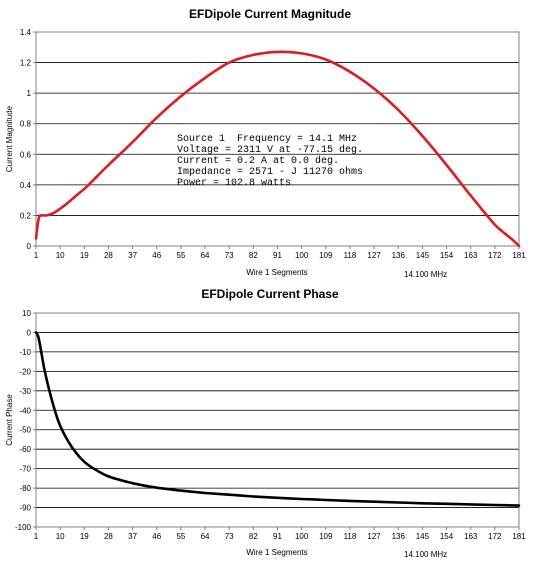 The image size is (540, 568). Describe the element at coordinates (25, 449) in the screenshot. I see `y-tick-label: -60` at that location.